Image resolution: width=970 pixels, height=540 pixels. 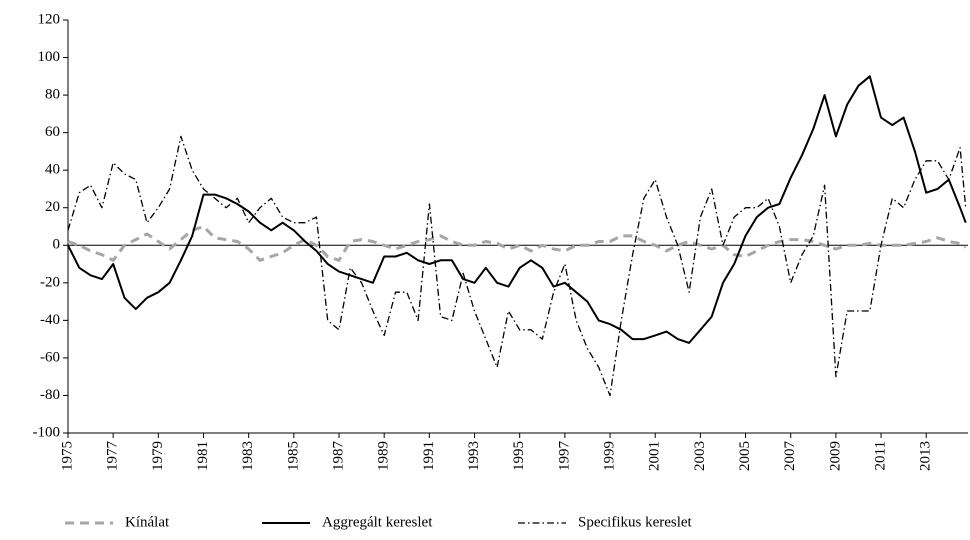 I want to click on x-tick-label: 2011, so click(x=880, y=455).